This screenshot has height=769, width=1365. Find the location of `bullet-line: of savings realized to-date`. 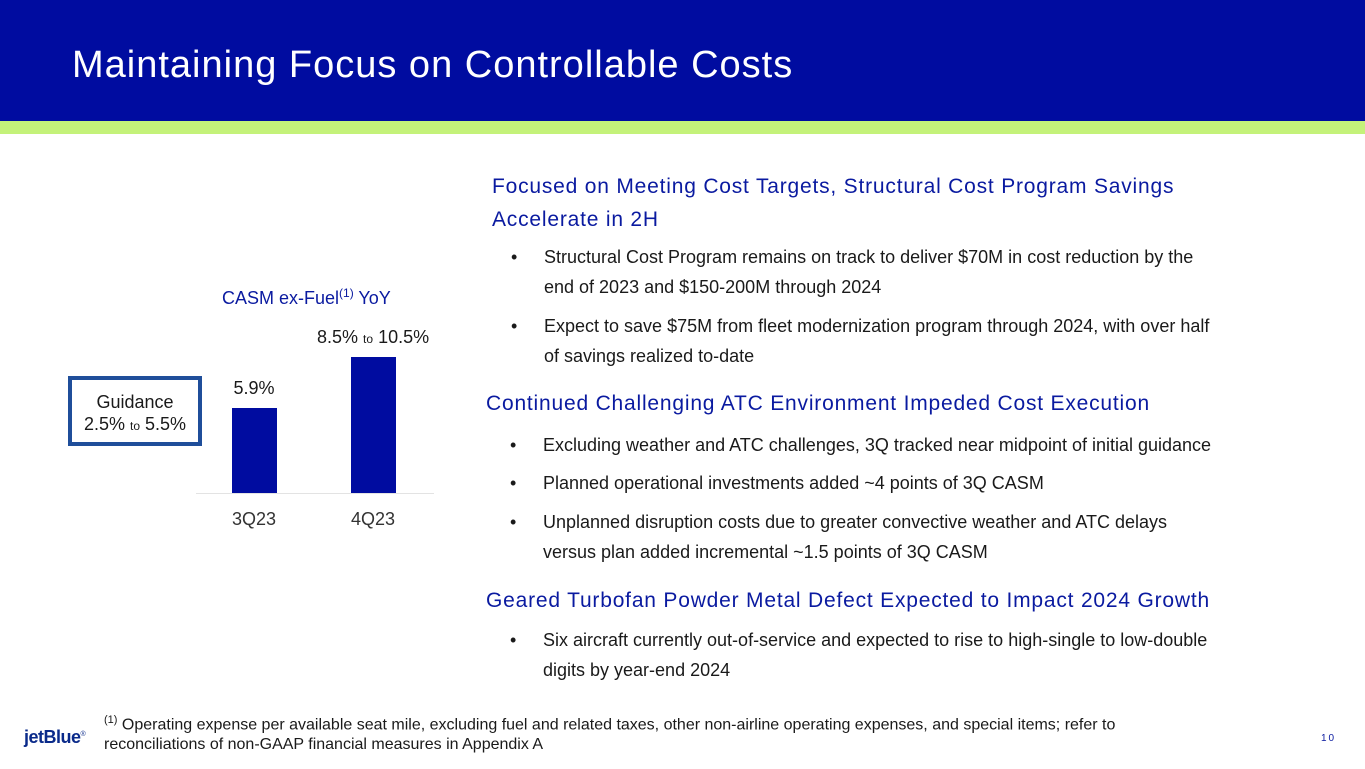

bullet-line: of savings realized to-date is located at coordinates (649, 356).